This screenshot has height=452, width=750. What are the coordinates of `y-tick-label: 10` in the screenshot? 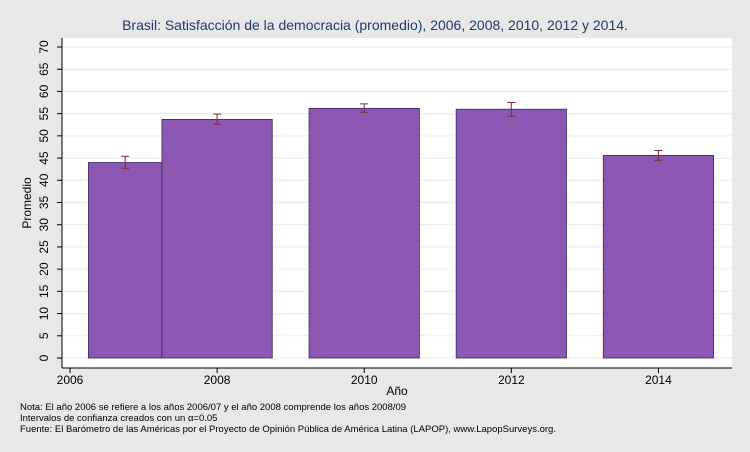 It's located at (44, 314).